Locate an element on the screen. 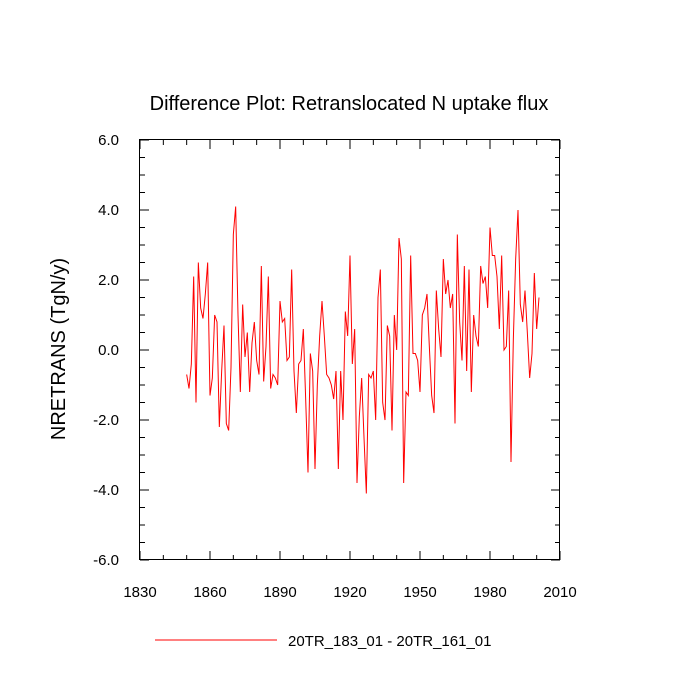 Image resolution: width=700 pixels, height=700 pixels. y-tick-label: -6.0 is located at coordinates (106, 560).